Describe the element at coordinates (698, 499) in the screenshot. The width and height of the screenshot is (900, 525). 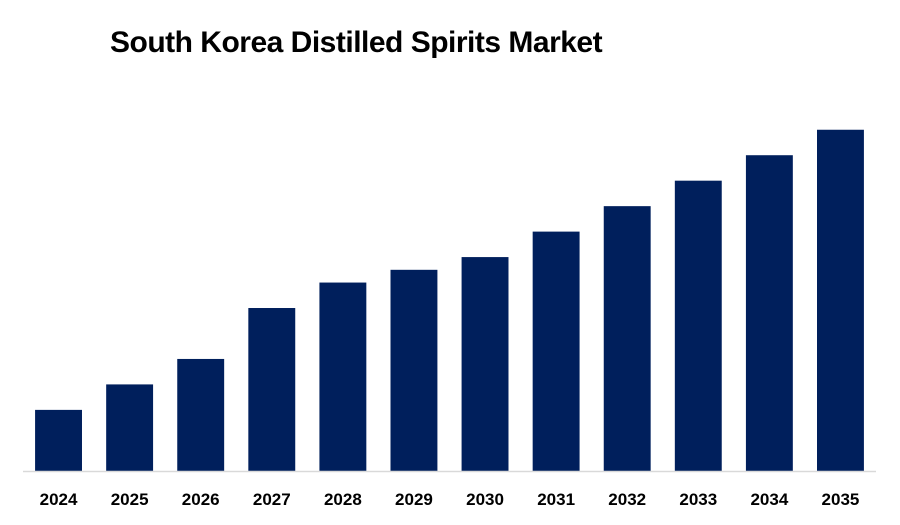
I see `x-tick-label-2033: 2033` at that location.